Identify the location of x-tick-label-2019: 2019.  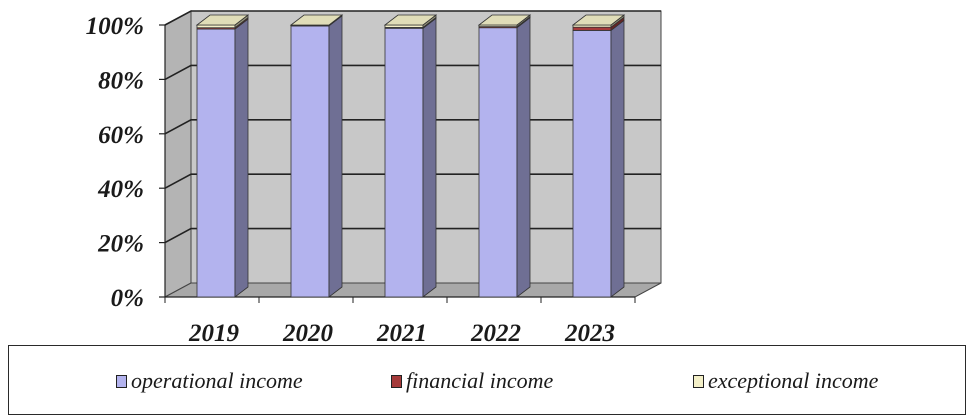
(214, 332).